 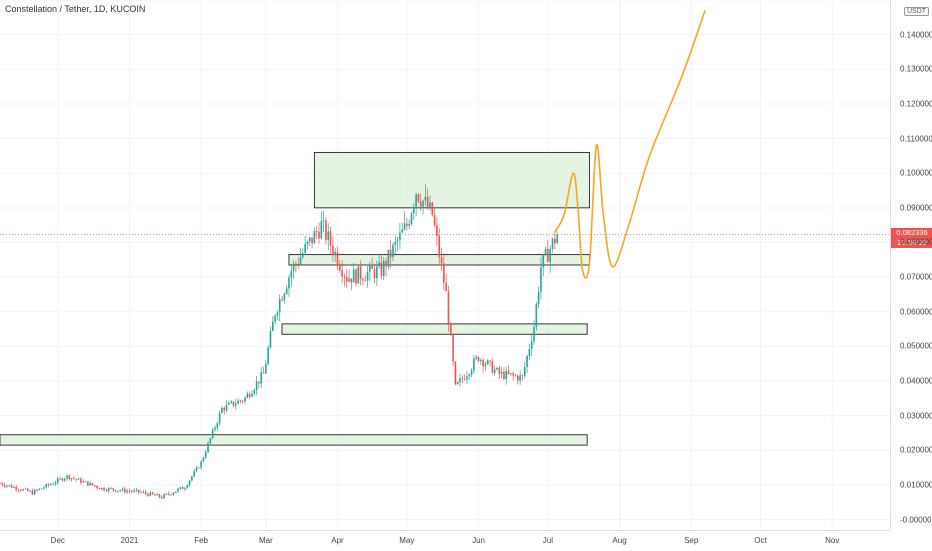 I want to click on time-tick-label: Oct, so click(x=760, y=540).